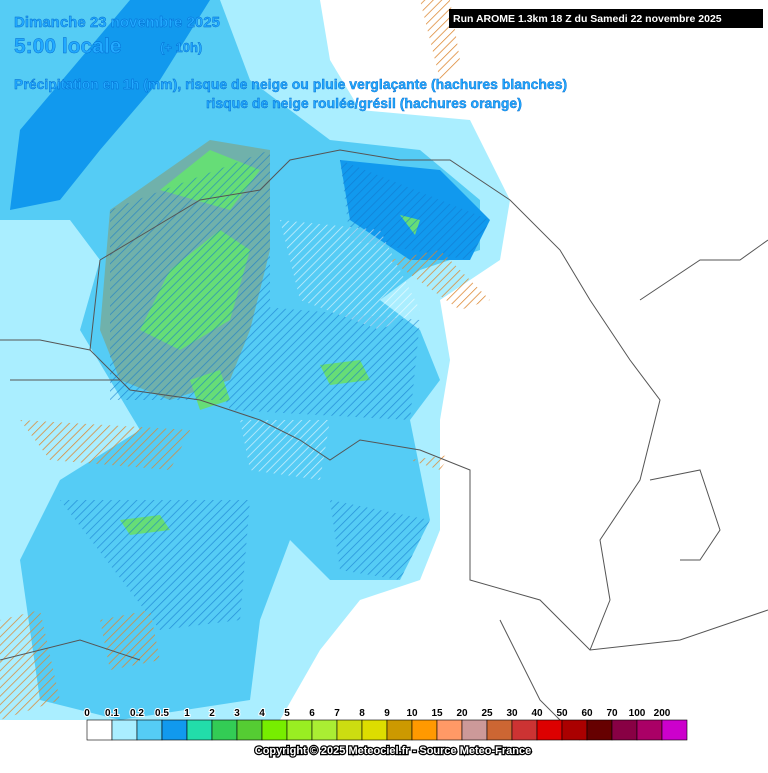 The image size is (768, 773). Describe the element at coordinates (437, 713) in the screenshot. I see `legend-label: 15` at that location.